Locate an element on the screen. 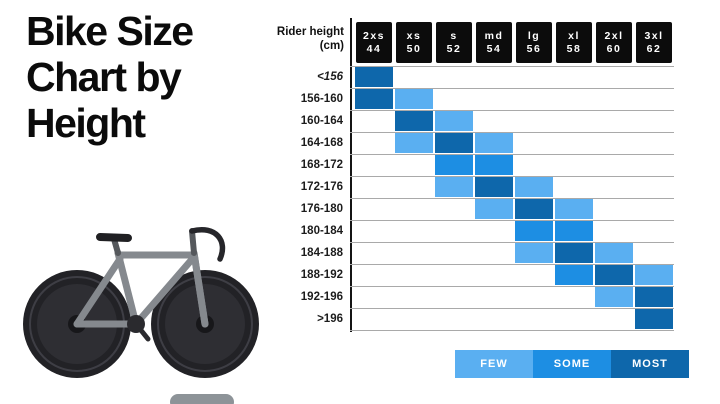 This screenshot has width=720, height=404. bike-cockpit is located at coordinates (161, 284).